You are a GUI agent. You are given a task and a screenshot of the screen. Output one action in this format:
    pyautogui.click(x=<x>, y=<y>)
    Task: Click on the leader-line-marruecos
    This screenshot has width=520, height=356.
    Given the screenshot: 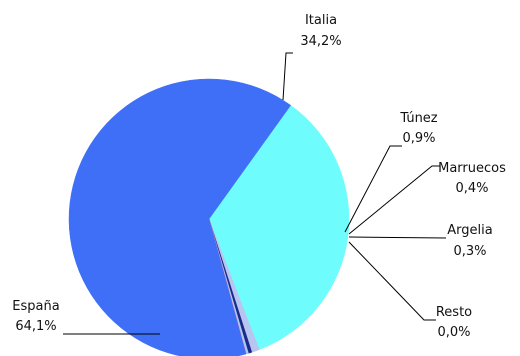 What is the action you would take?
    pyautogui.click(x=394, y=200)
    